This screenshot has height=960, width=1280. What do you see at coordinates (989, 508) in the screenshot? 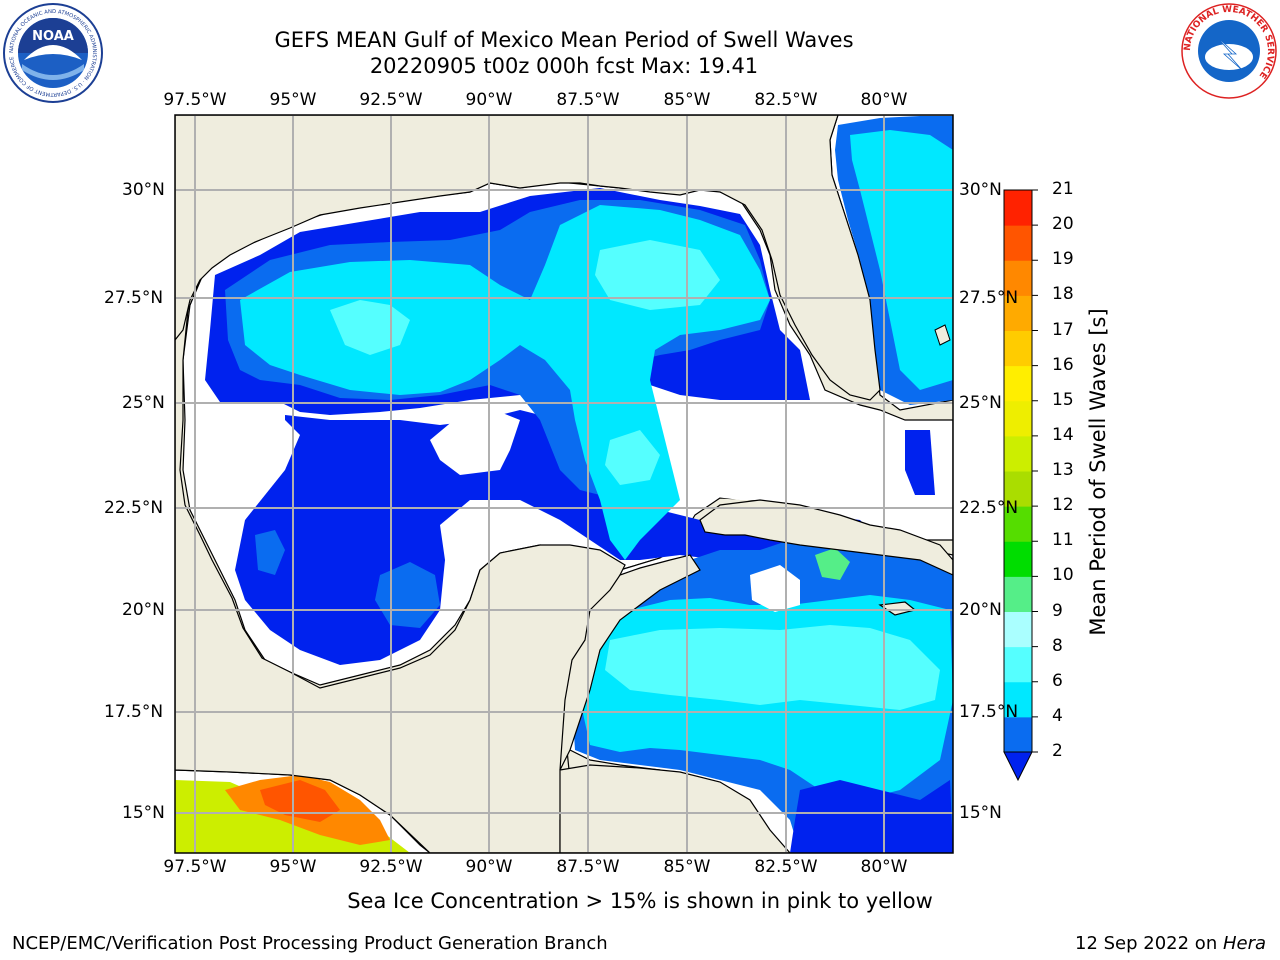
I see `lat-label-right-4: 22.5°N` at bounding box center [989, 508].